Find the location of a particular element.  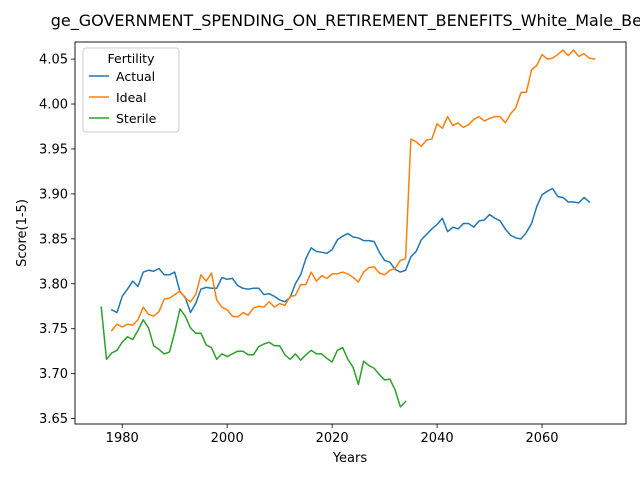

x-tick-label: 2060 is located at coordinates (541, 438).